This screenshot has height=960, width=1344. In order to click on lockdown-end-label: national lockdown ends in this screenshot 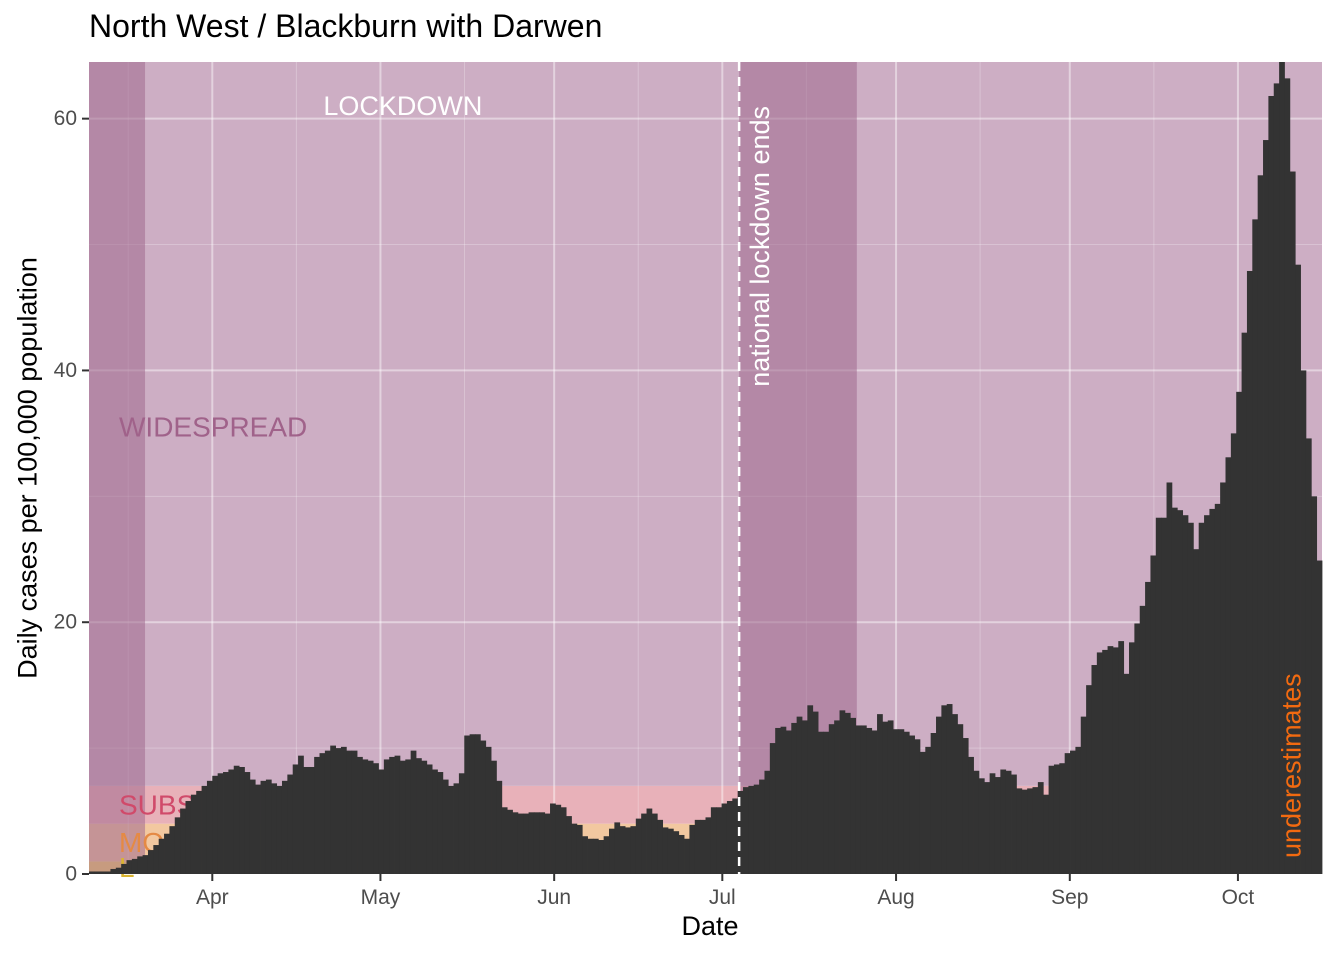, I will do `click(760, 246)`.